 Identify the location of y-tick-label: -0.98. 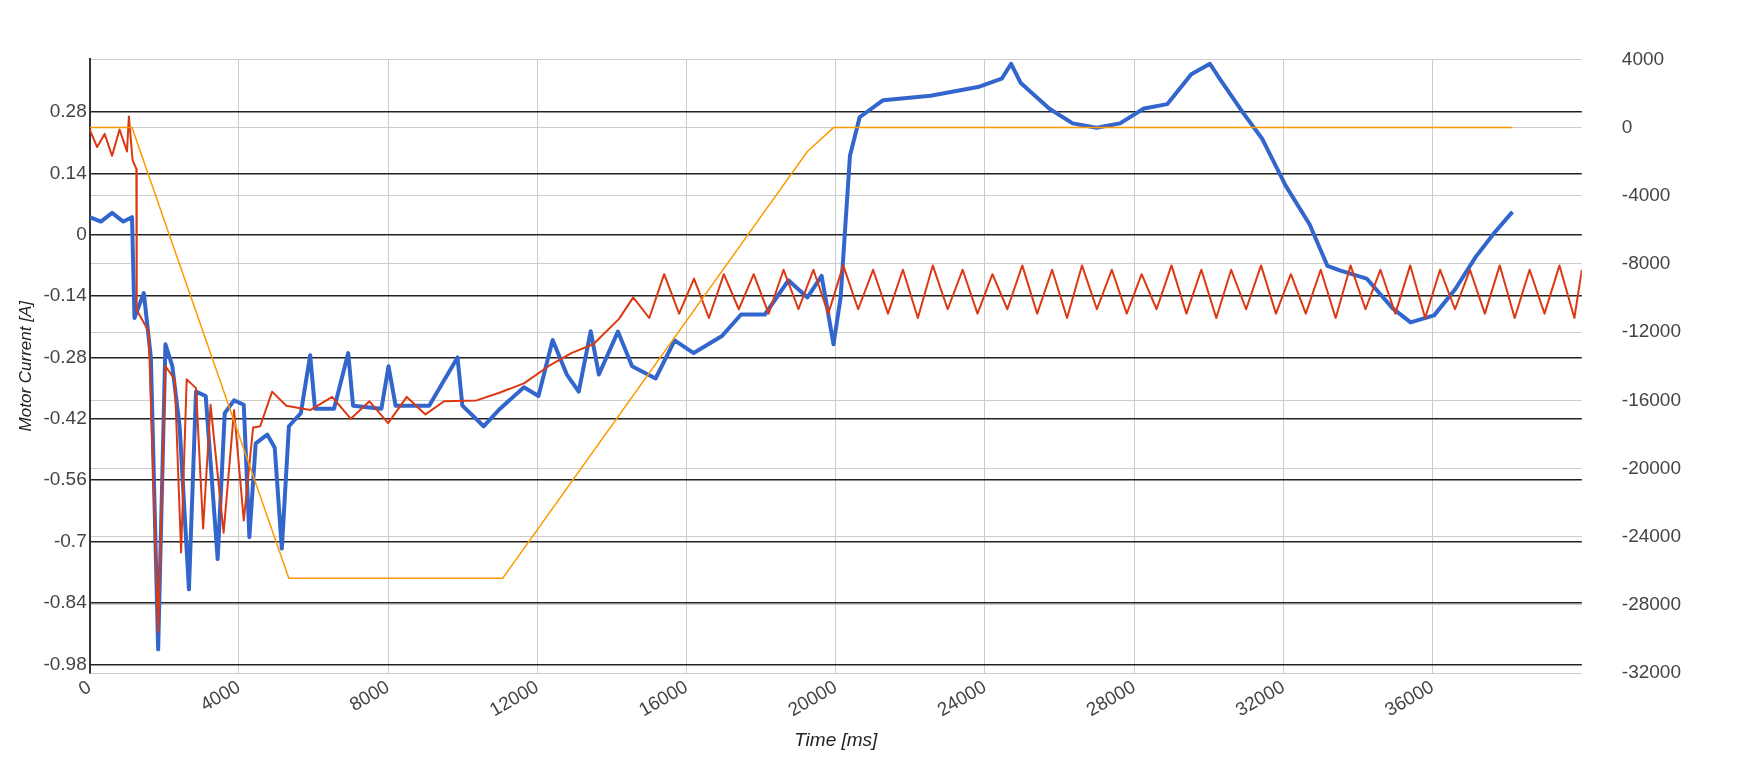
(65, 663).